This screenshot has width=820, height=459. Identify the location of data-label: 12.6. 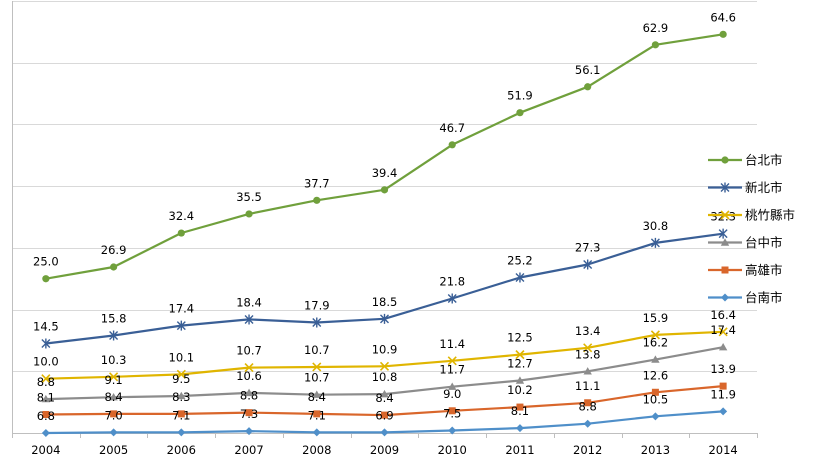
(656, 375).